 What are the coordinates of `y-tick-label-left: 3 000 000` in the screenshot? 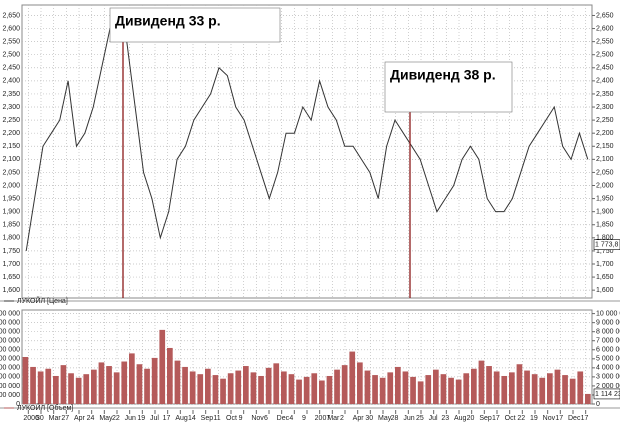 It's located at (10, 377).